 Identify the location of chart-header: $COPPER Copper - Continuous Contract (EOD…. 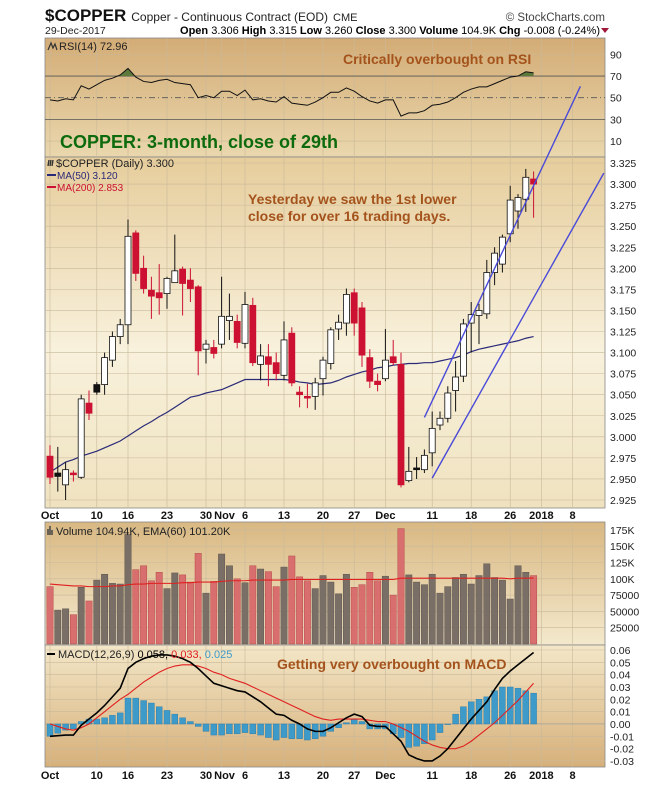
(327, 21).